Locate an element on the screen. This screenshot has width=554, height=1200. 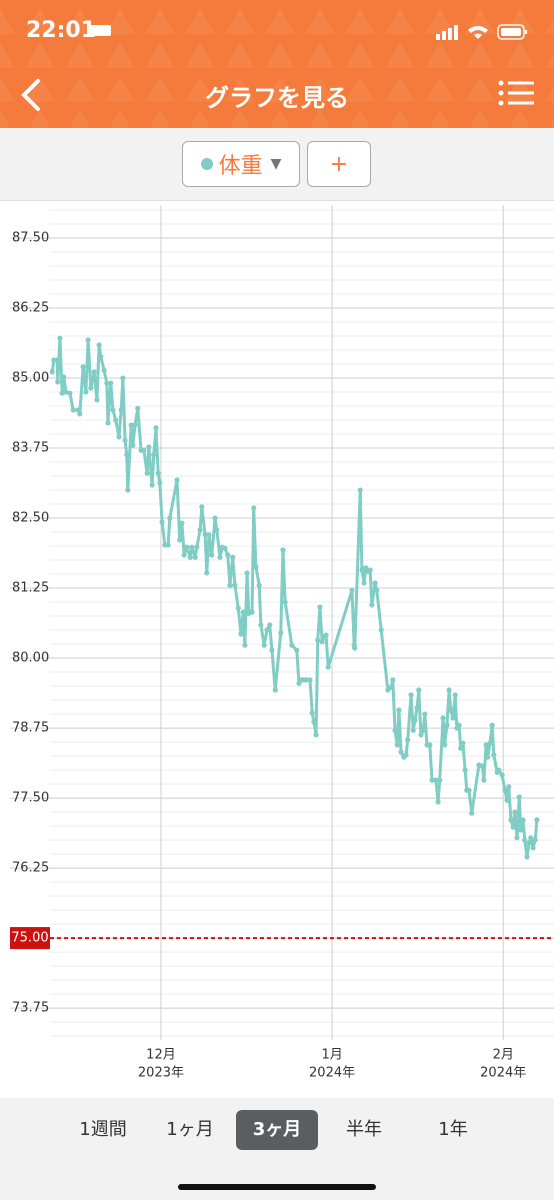
period-tab: 1年 is located at coordinates (453, 1129).